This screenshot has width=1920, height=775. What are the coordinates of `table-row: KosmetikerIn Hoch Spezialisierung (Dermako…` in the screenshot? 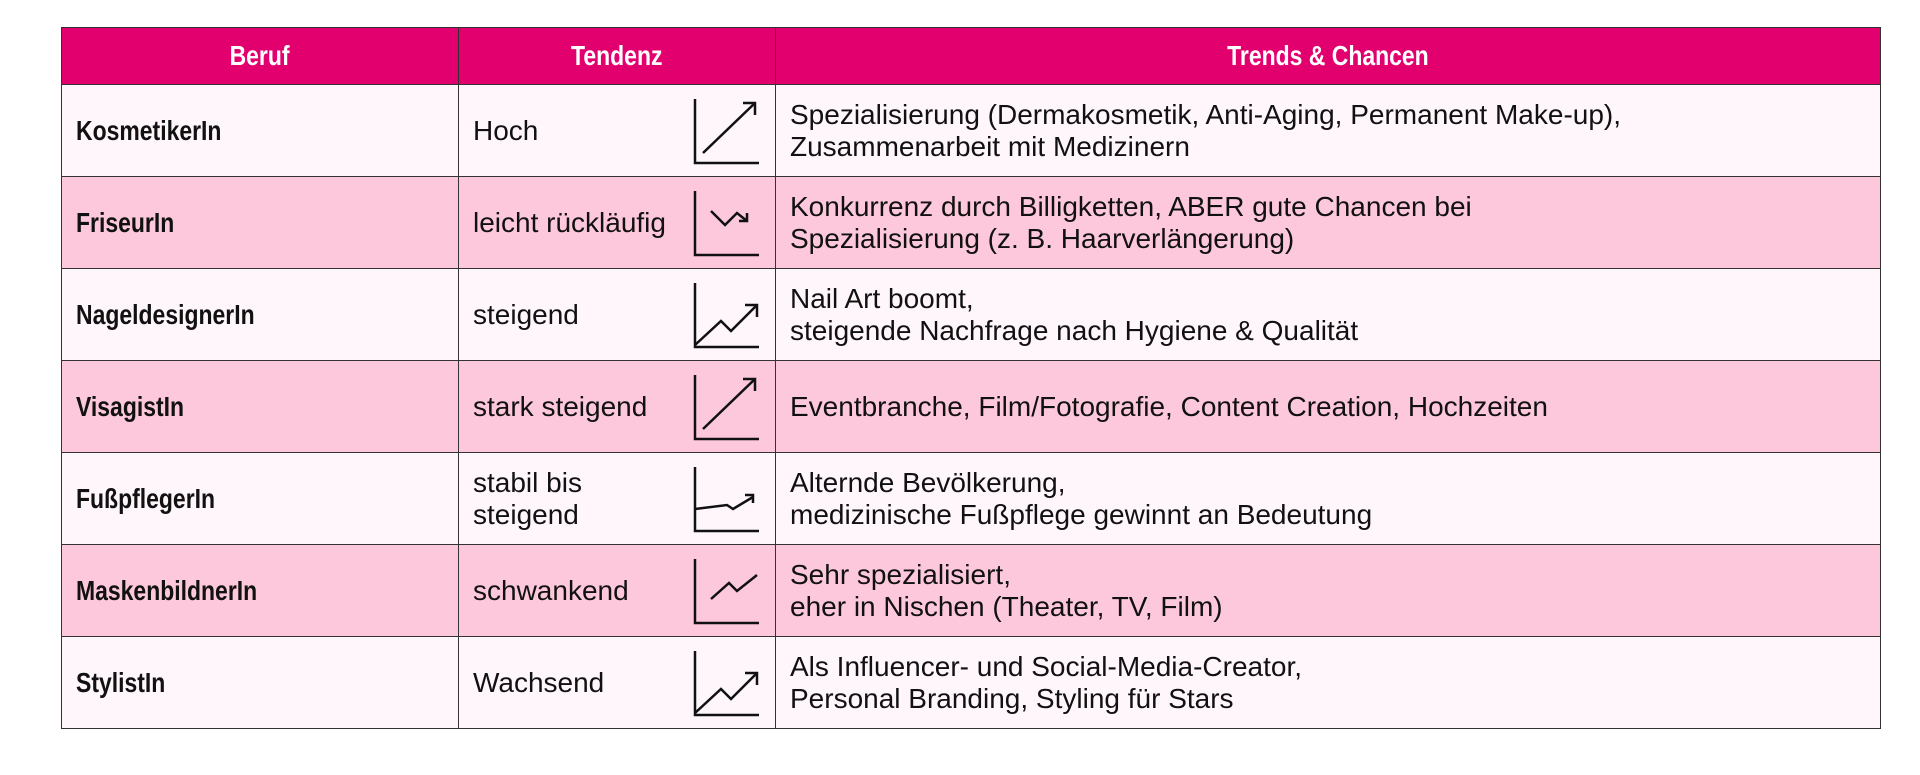 It's located at (971, 130).